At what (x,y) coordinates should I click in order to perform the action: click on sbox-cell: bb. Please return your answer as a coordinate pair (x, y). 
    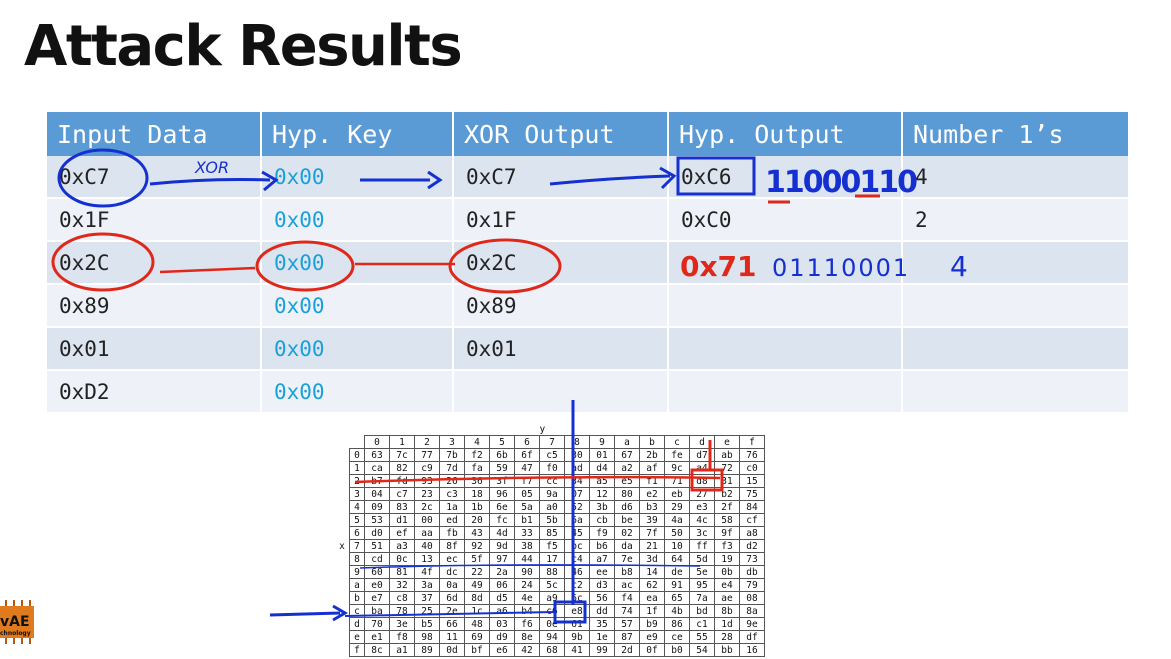
    Looking at the image, I should click on (727, 650).